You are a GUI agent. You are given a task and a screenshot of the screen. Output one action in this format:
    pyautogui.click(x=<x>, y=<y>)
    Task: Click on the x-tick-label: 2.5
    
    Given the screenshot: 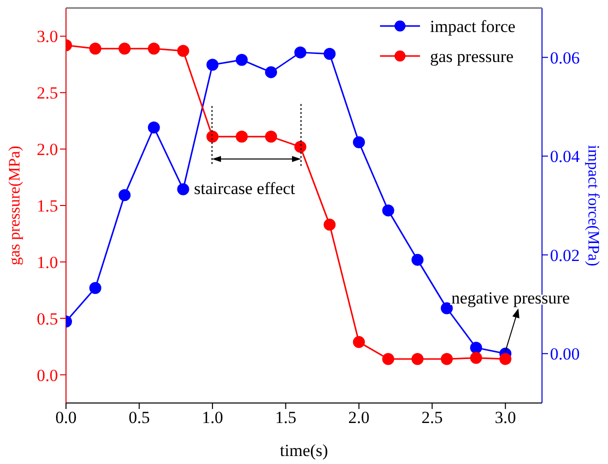 What is the action you would take?
    pyautogui.click(x=432, y=418)
    